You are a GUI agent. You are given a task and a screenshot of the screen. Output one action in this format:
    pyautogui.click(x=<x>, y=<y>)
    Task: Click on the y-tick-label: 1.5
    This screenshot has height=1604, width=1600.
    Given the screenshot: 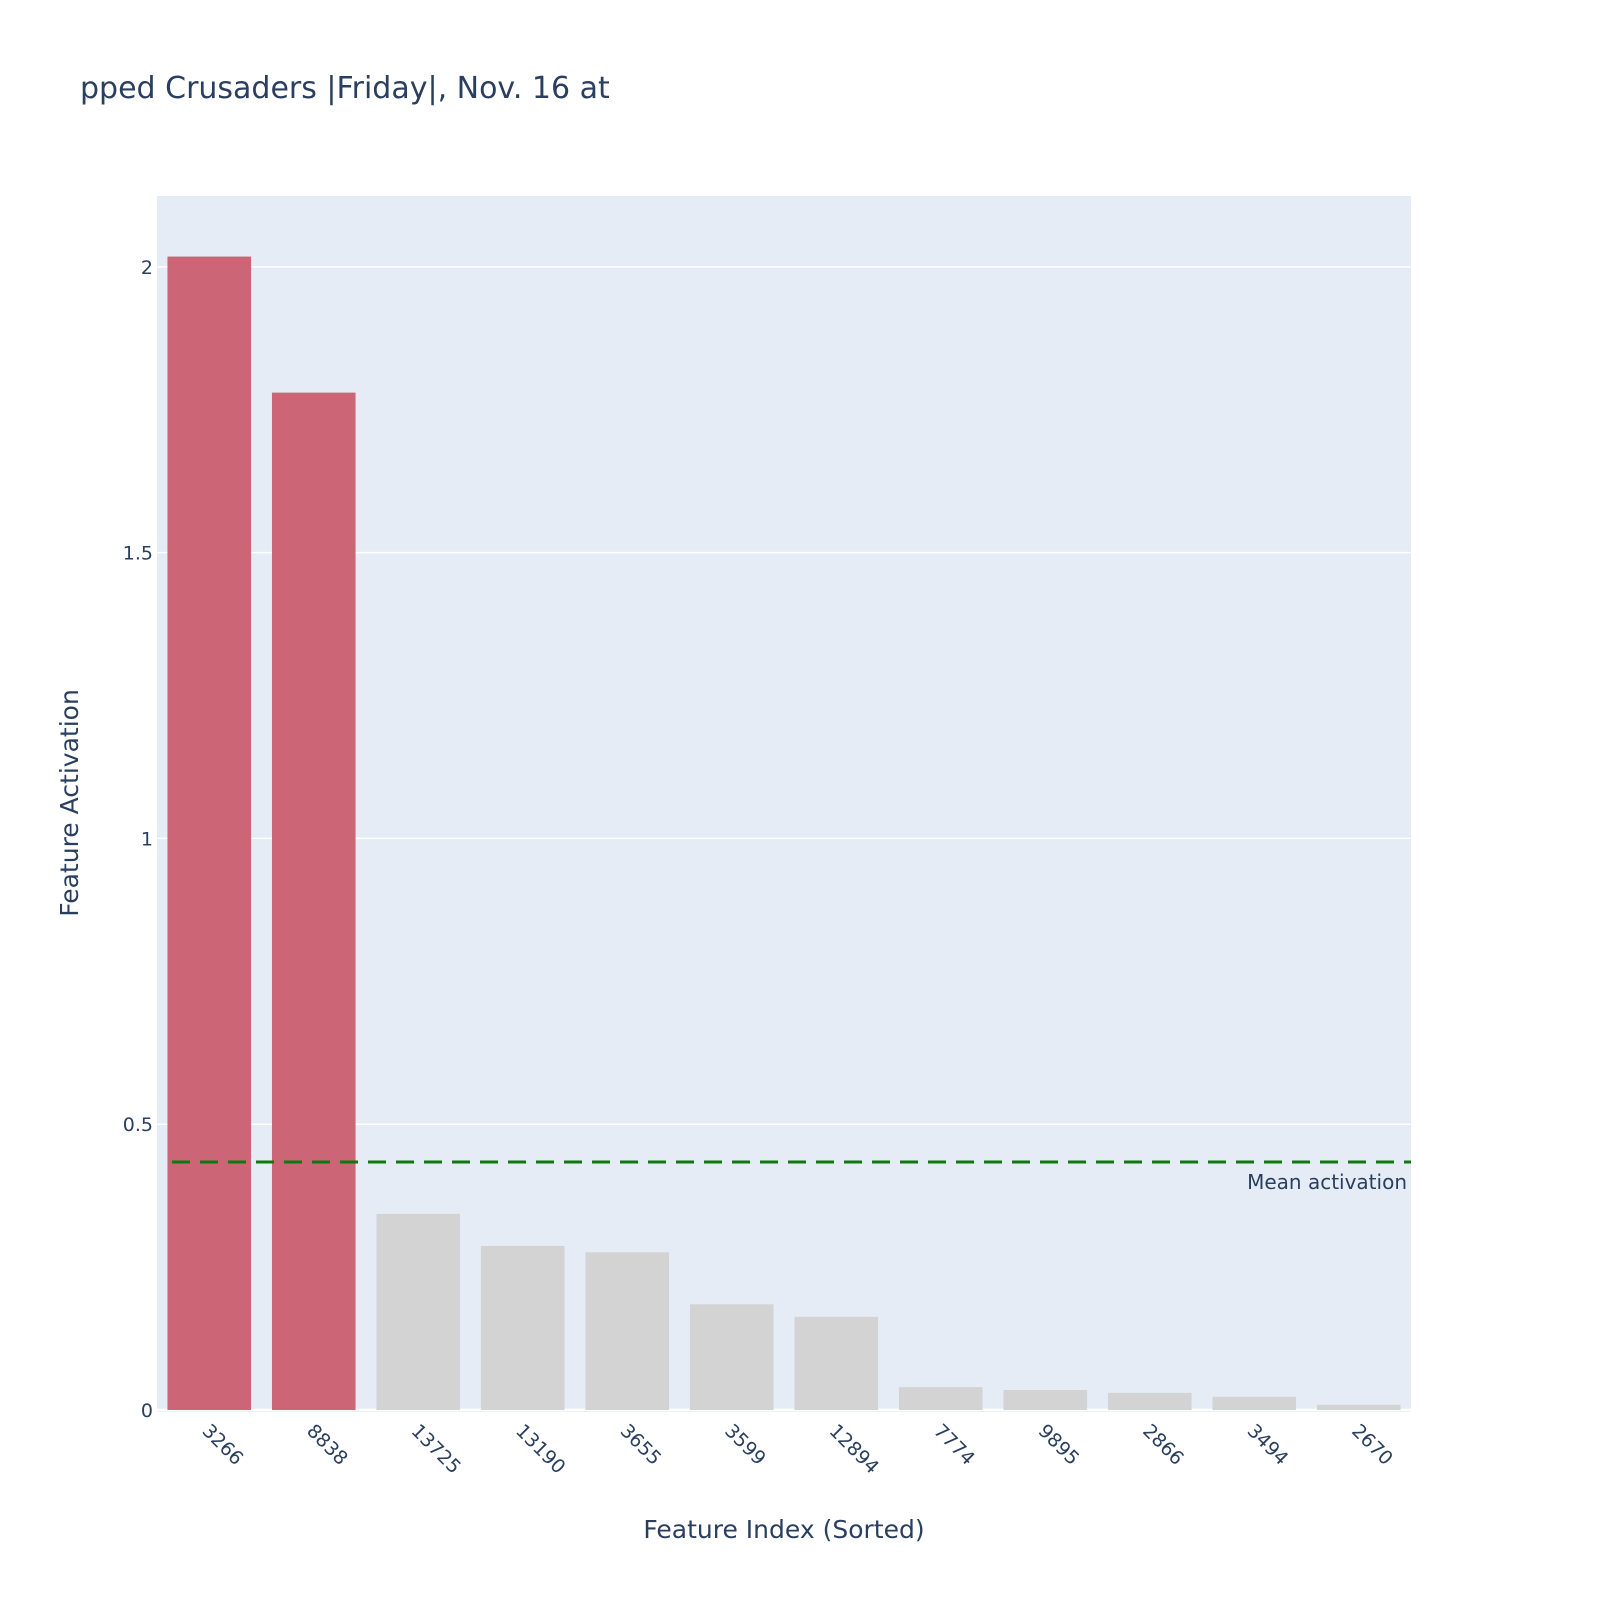 What is the action you would take?
    pyautogui.click(x=138, y=554)
    